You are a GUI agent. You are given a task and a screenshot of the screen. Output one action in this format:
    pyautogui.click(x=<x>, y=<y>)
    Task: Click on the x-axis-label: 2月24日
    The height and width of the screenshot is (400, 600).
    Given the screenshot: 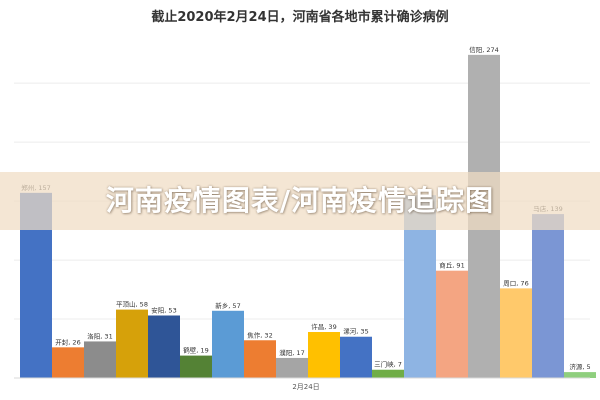 What is the action you would take?
    pyautogui.click(x=305, y=387)
    